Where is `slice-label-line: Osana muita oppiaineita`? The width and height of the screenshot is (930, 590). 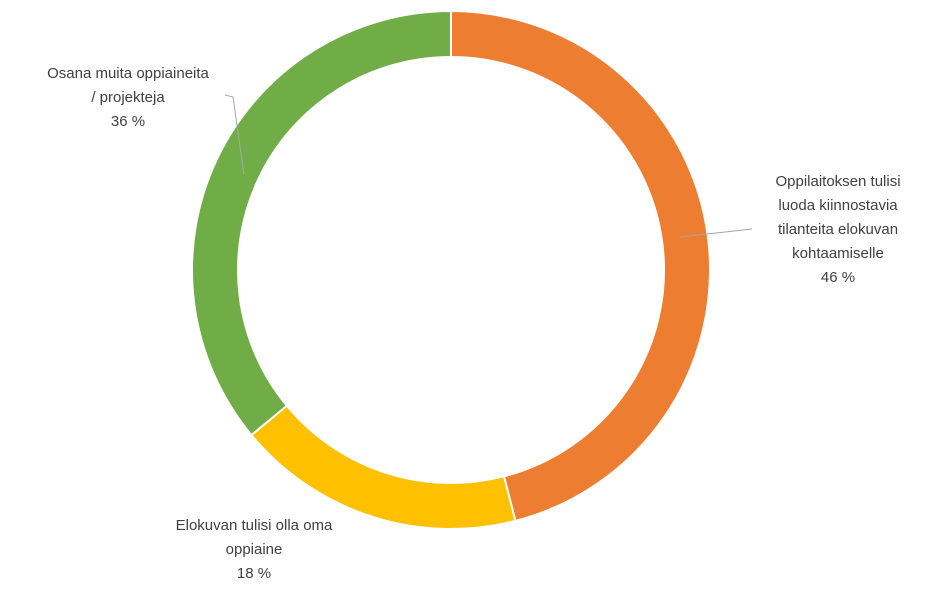 slice-label-line: Osana muita oppiaineita is located at coordinates (128, 73).